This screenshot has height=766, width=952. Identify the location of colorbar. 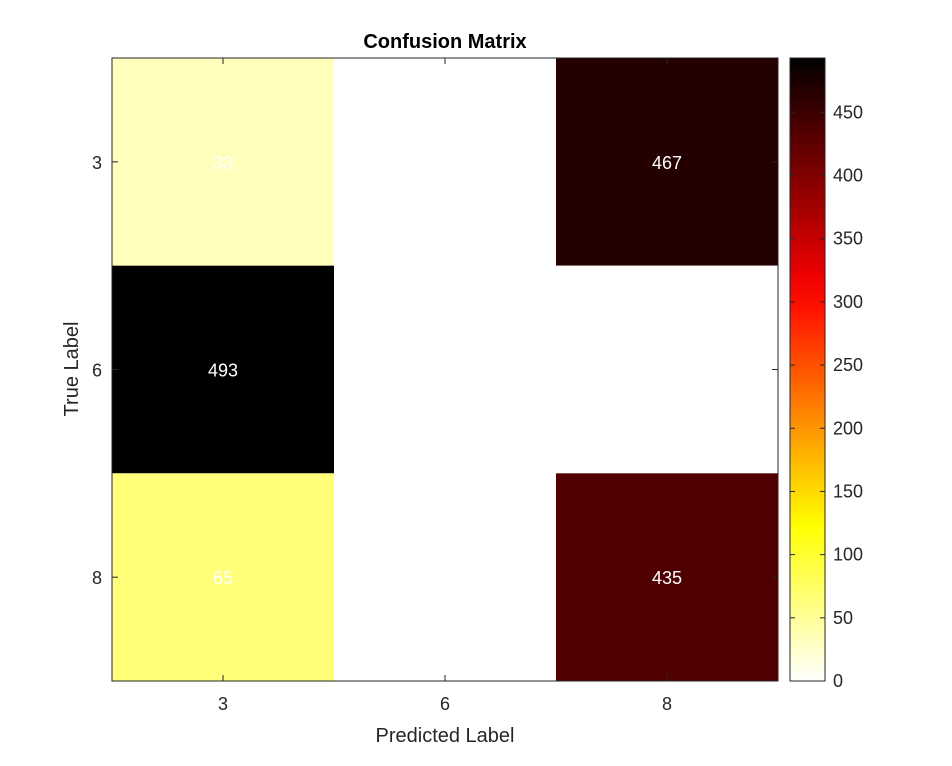
(807, 369).